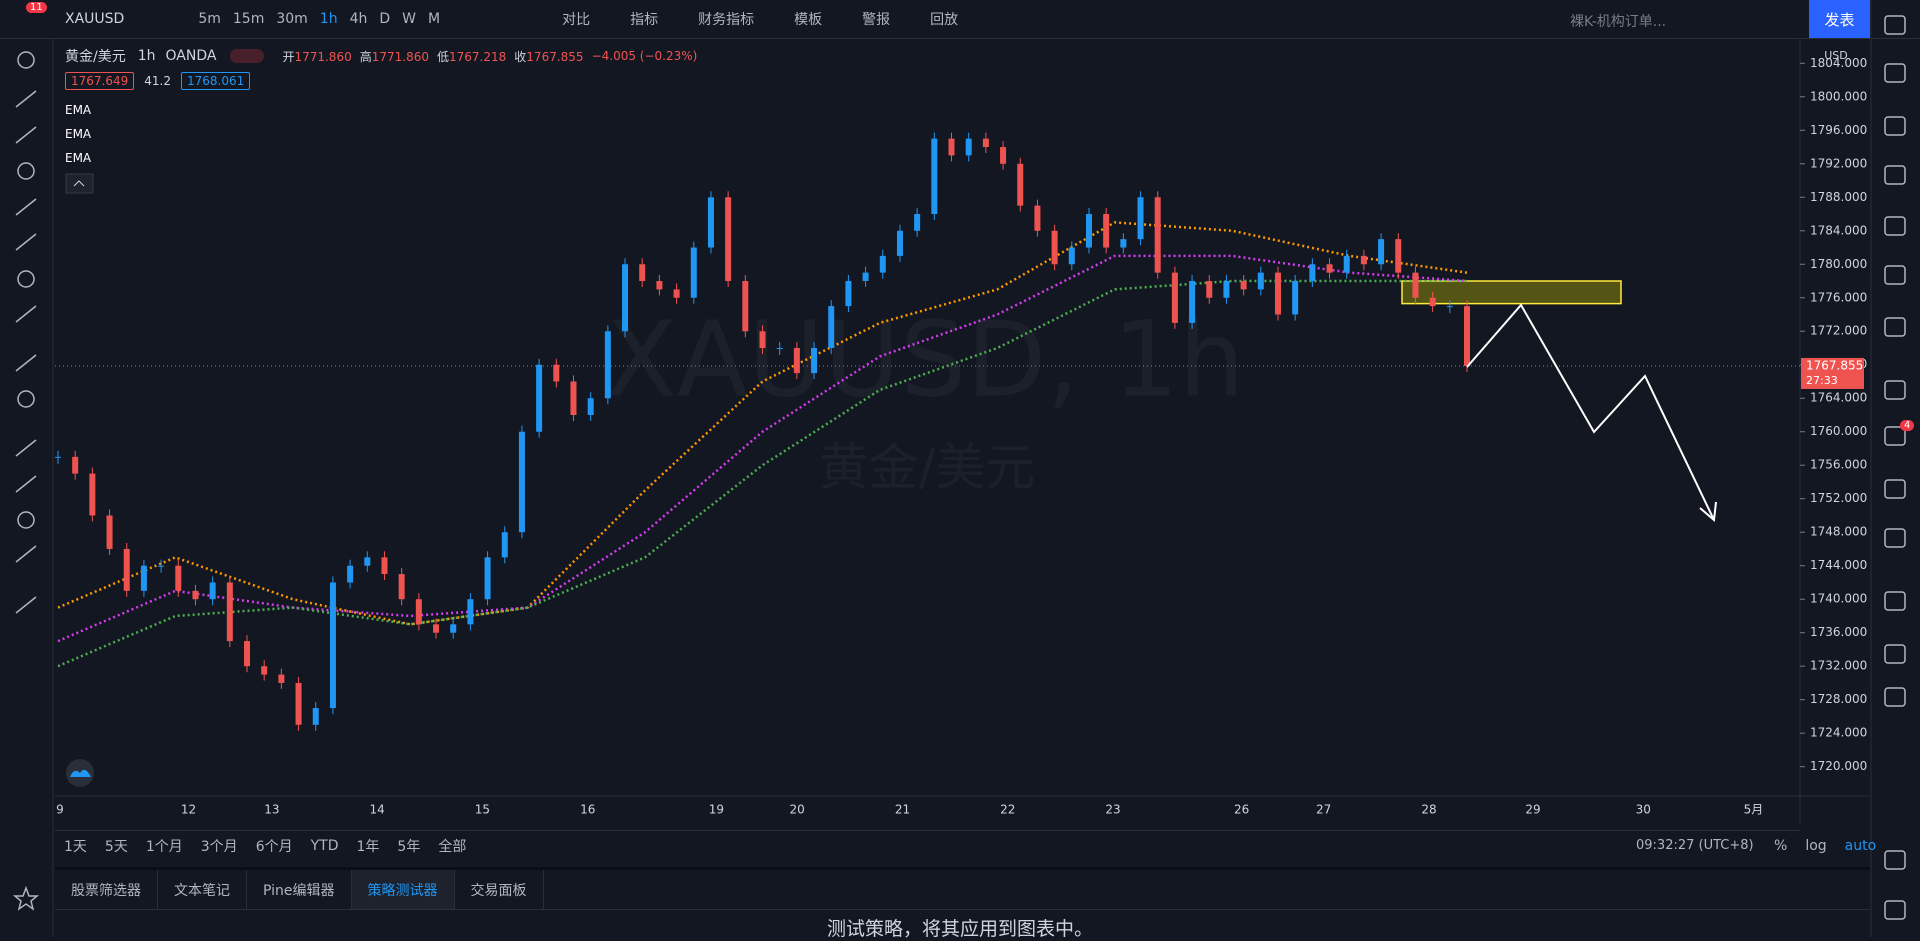 This screenshot has width=1920, height=941. What do you see at coordinates (644, 20) in the screenshot?
I see `toolbar-button: 指标` at bounding box center [644, 20].